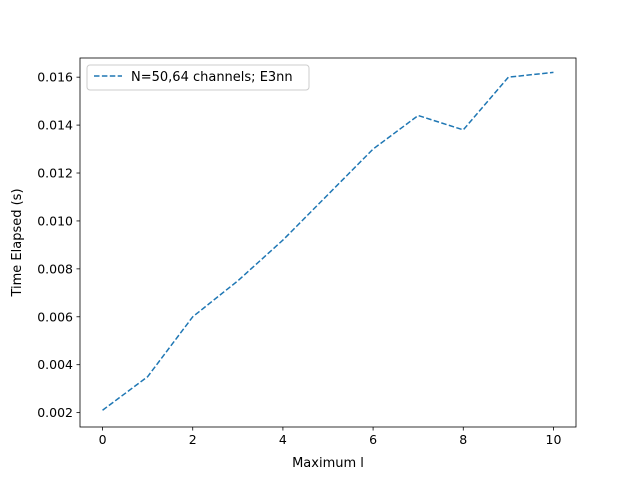 The image size is (640, 480). I want to click on y-tick-label: 0.006, so click(55, 316).